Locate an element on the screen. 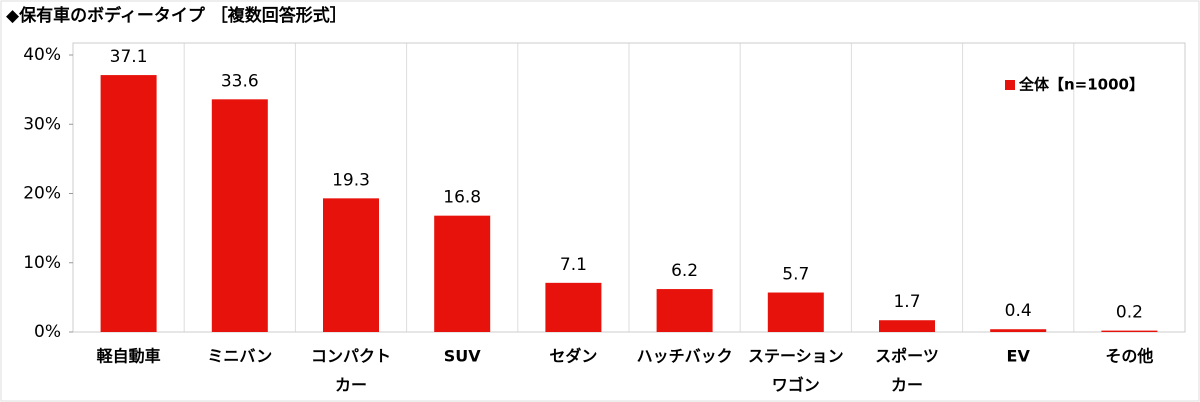 The image size is (1200, 402). data-label: 0.2 is located at coordinates (1129, 313).